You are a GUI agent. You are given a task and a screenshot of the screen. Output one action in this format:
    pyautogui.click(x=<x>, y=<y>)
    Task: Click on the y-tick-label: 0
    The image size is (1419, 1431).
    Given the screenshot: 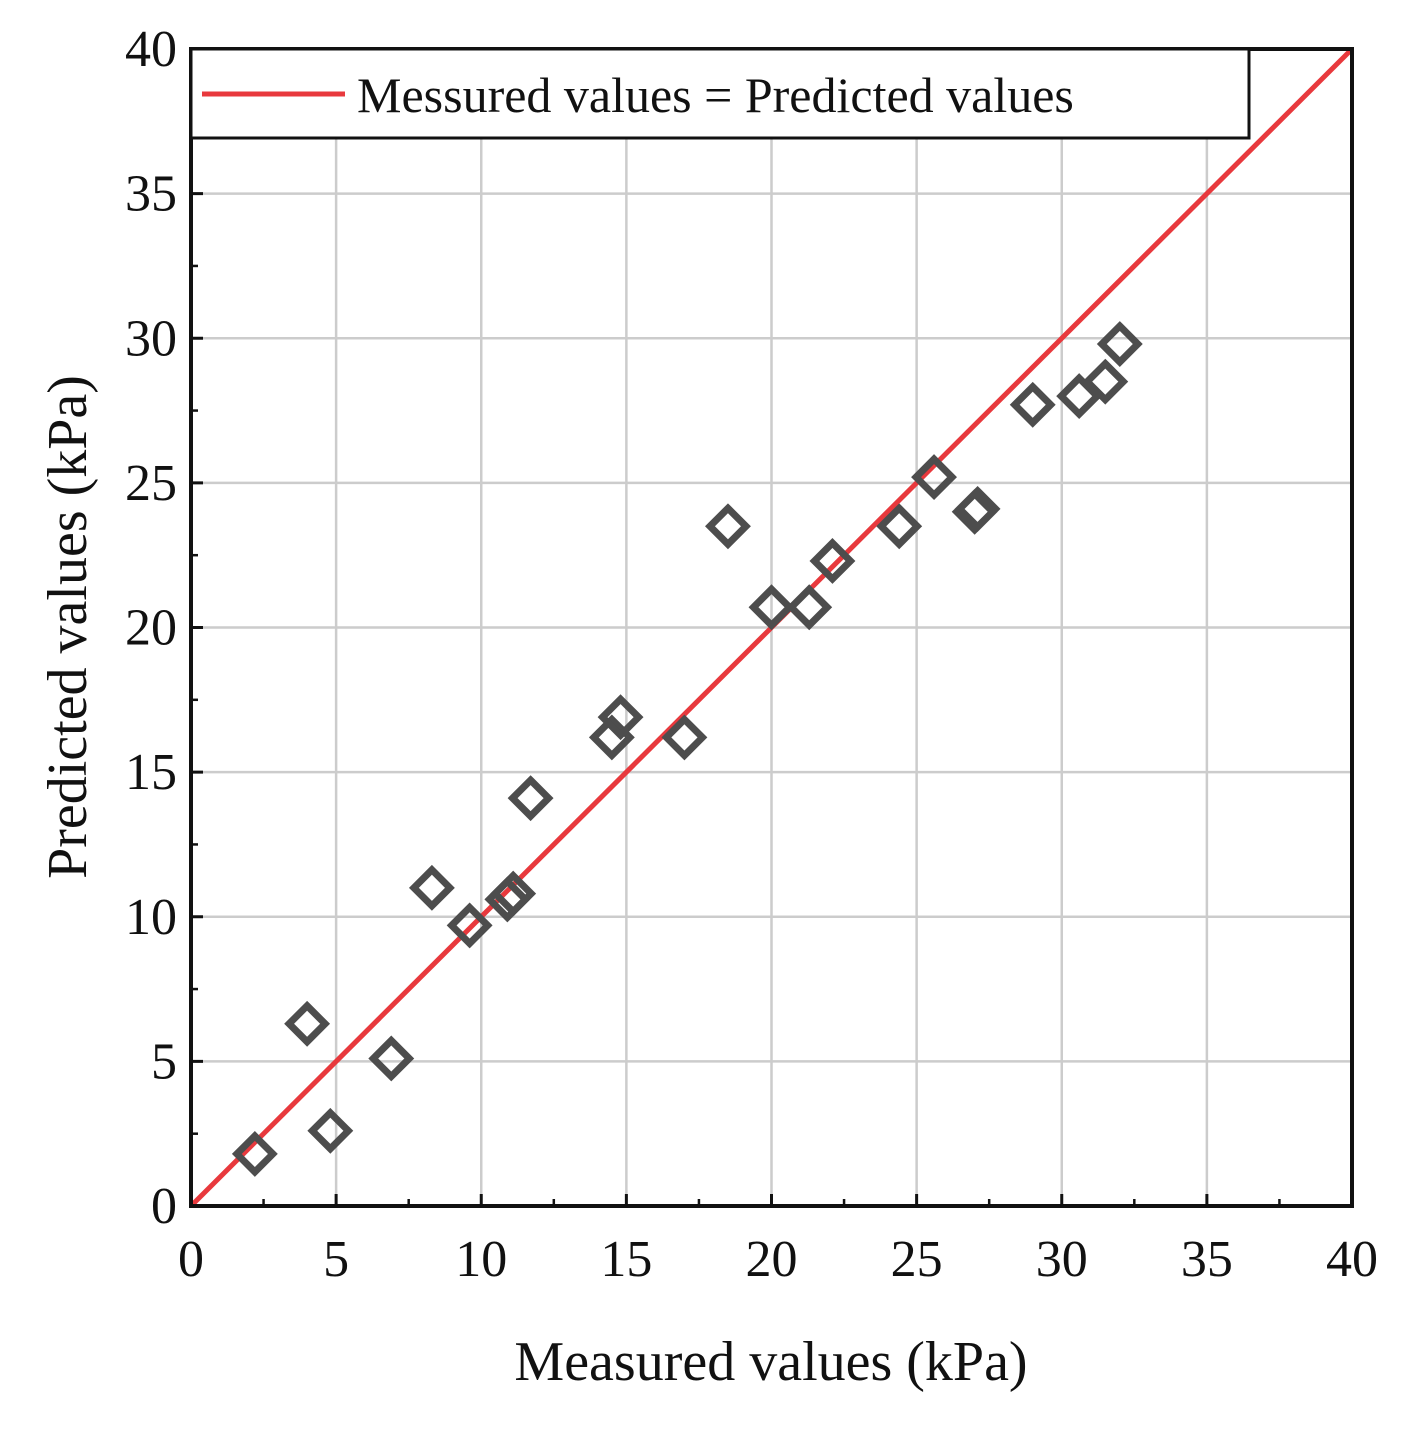 What is the action you would take?
    pyautogui.click(x=164, y=1206)
    